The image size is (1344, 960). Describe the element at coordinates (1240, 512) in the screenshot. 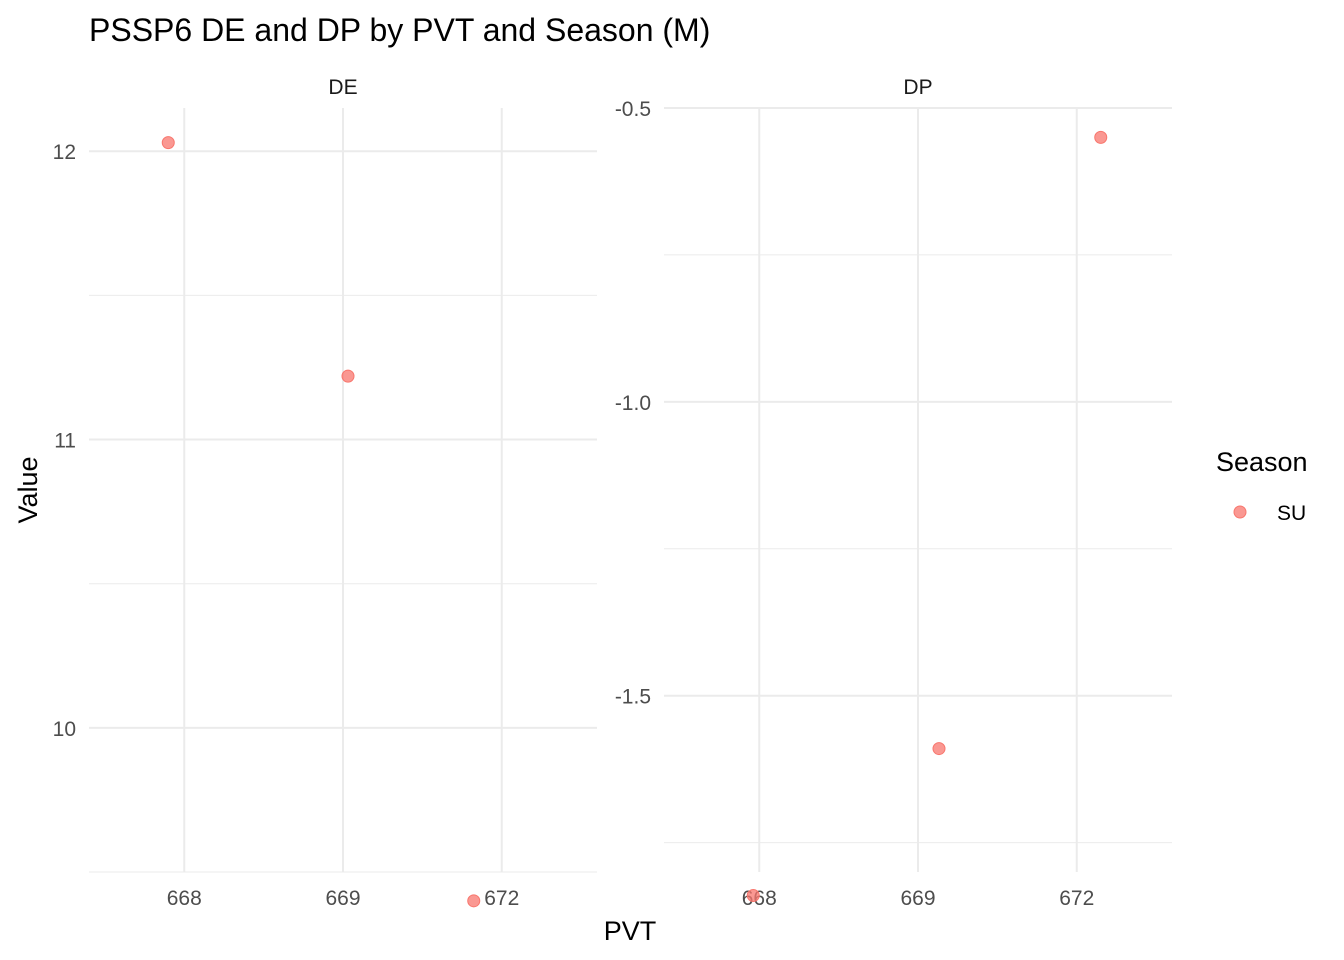

I see `legend-key-su` at that location.